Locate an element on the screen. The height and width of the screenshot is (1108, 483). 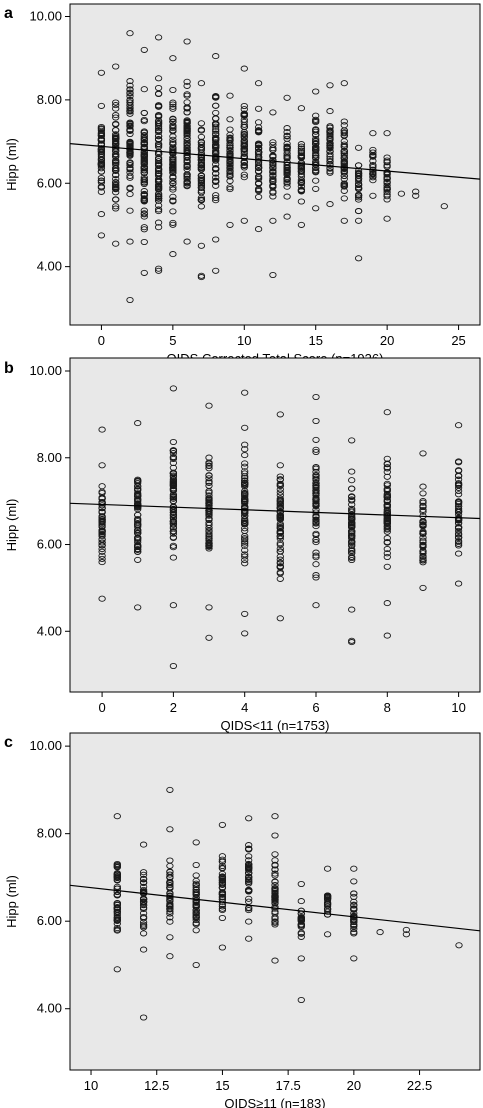
x-tick-label: 10 is located at coordinates (244, 340).